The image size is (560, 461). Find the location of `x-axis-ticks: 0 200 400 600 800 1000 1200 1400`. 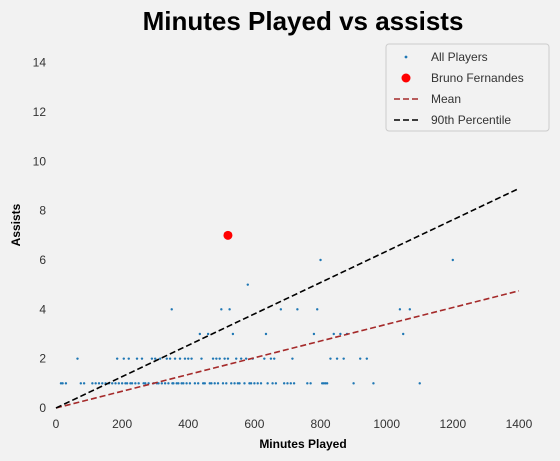

x-axis-ticks: 0 200 400 600 800 1000 1200 1400 is located at coordinates (293, 424).